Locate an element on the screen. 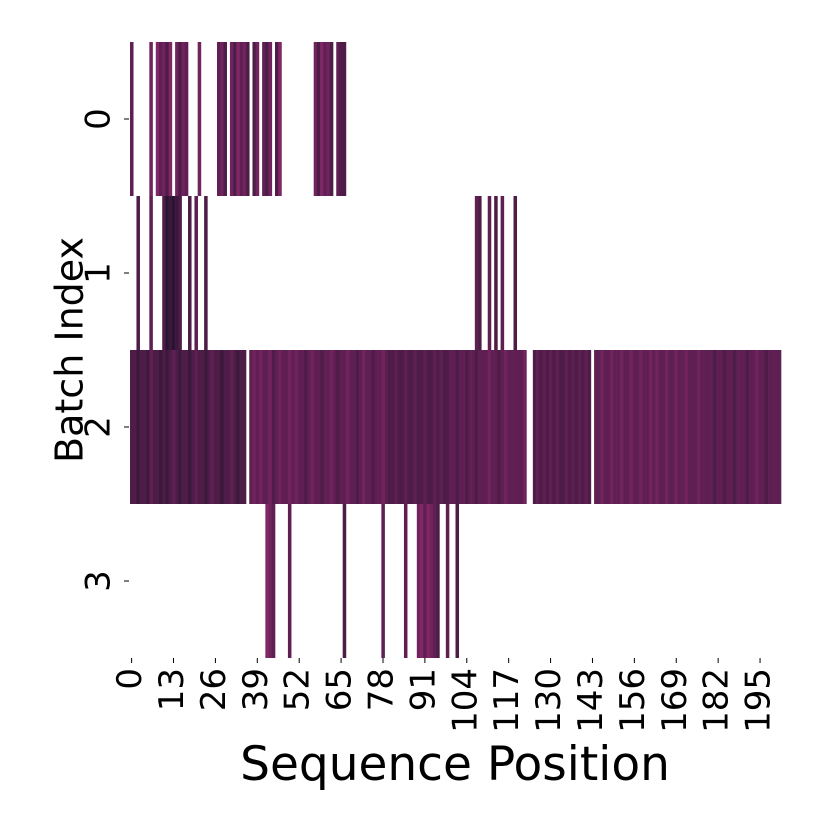  x-tick-label: 0 is located at coordinates (130, 679).